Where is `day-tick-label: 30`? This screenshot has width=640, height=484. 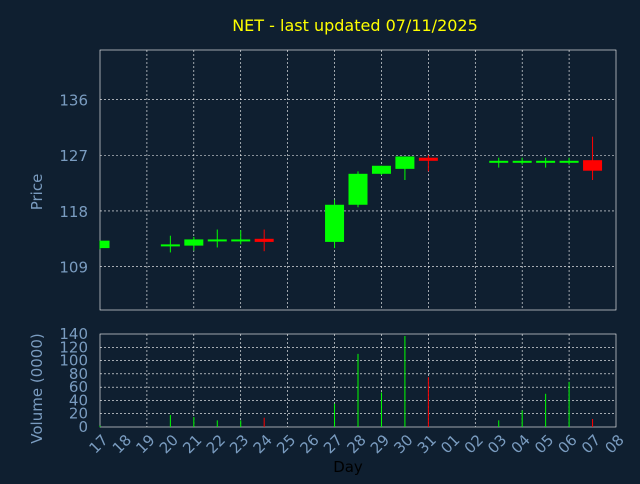
day-tick-label: 30 is located at coordinates (403, 444).